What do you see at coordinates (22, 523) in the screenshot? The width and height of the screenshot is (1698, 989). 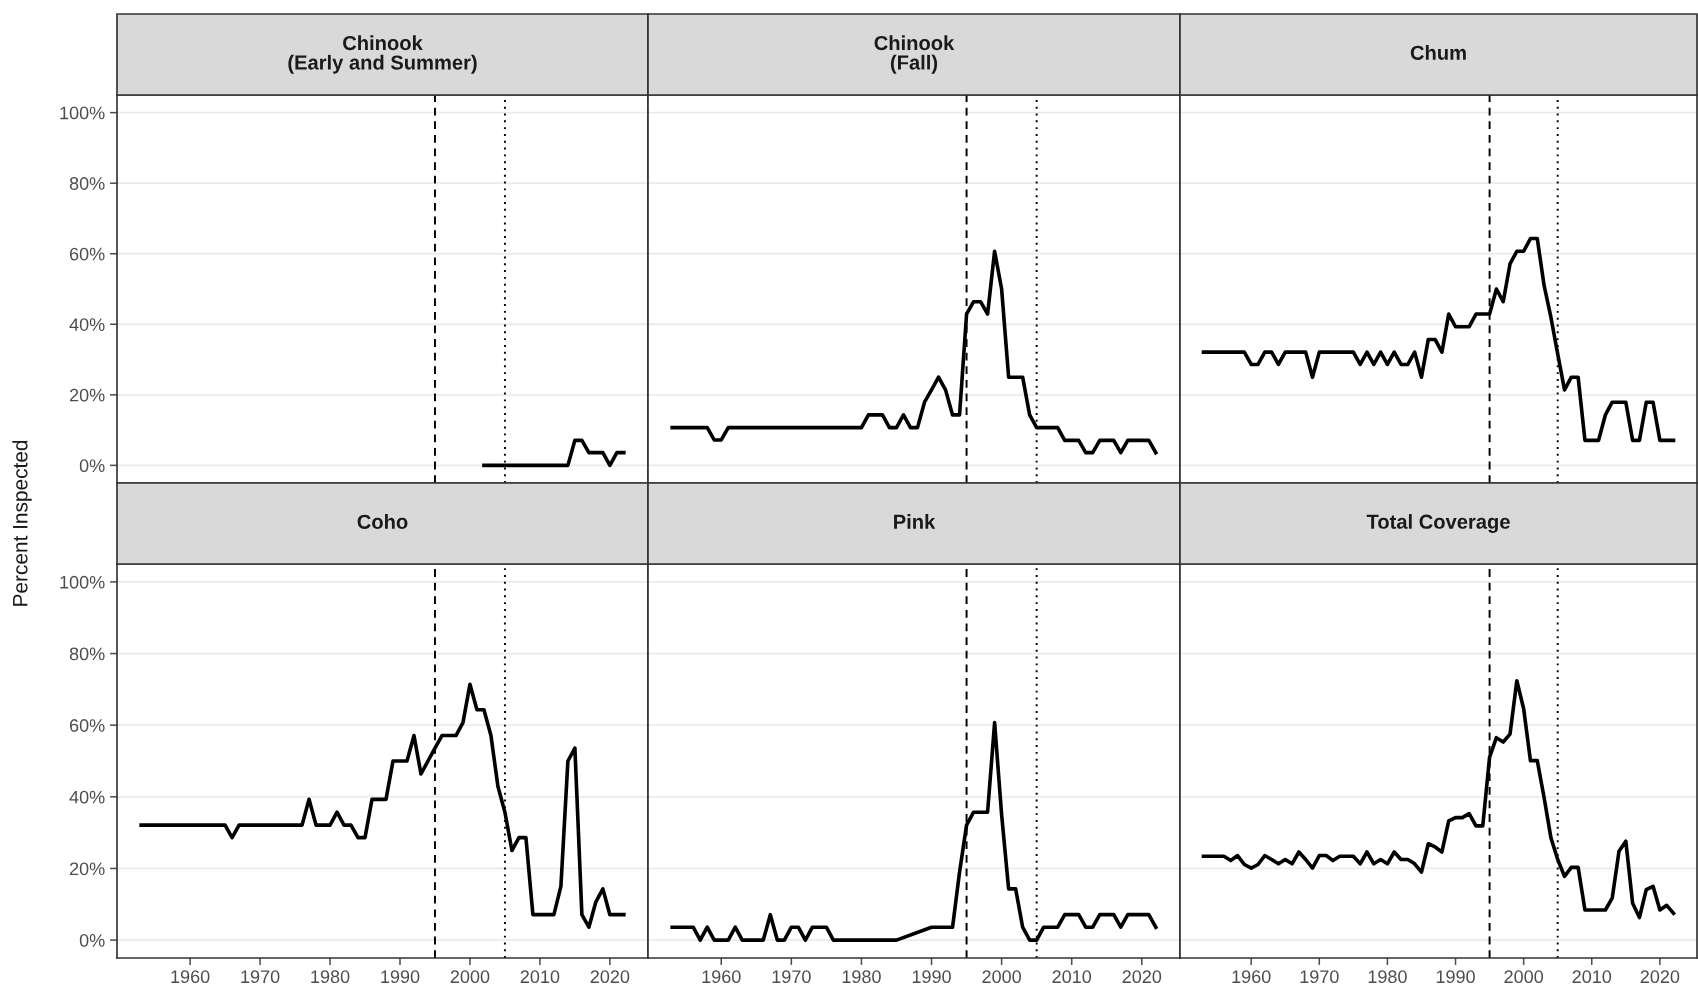 I see `y-axis-title: Percent Inspected` at bounding box center [22, 523].